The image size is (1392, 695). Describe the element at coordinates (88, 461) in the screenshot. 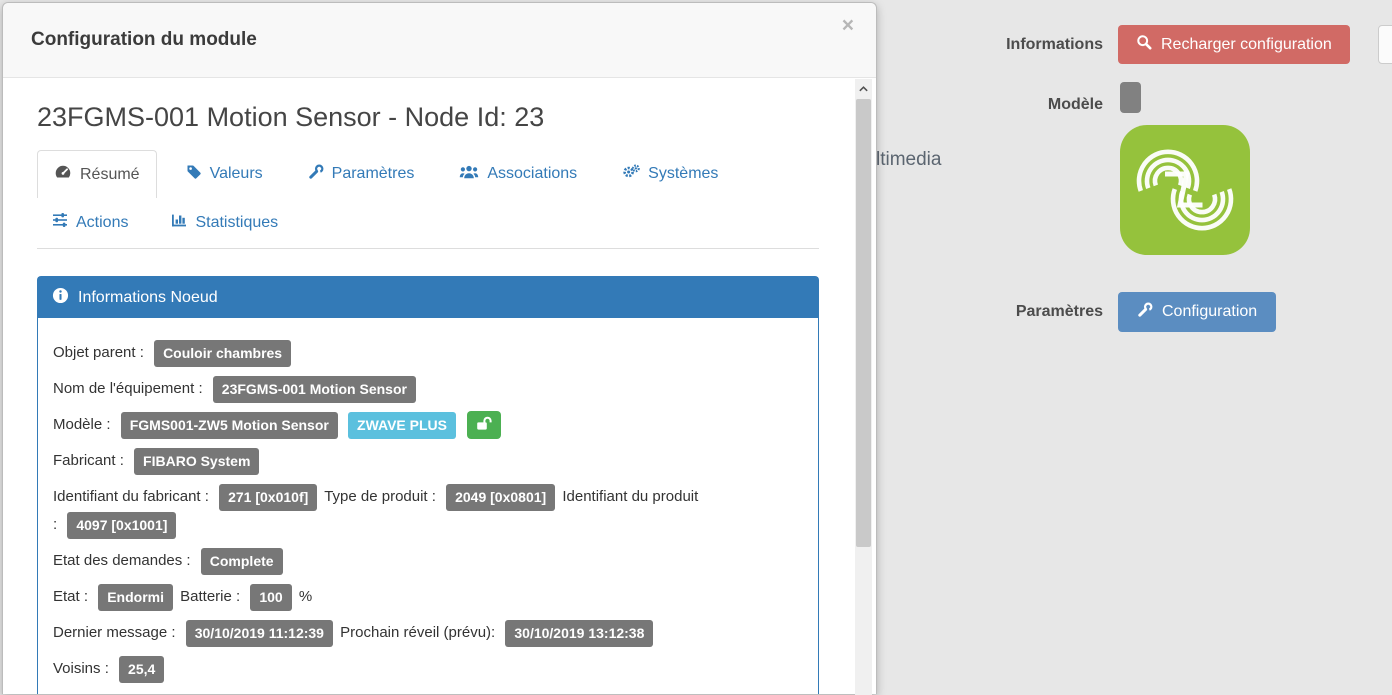

I see `fabricant-label: Fabricant :` at that location.